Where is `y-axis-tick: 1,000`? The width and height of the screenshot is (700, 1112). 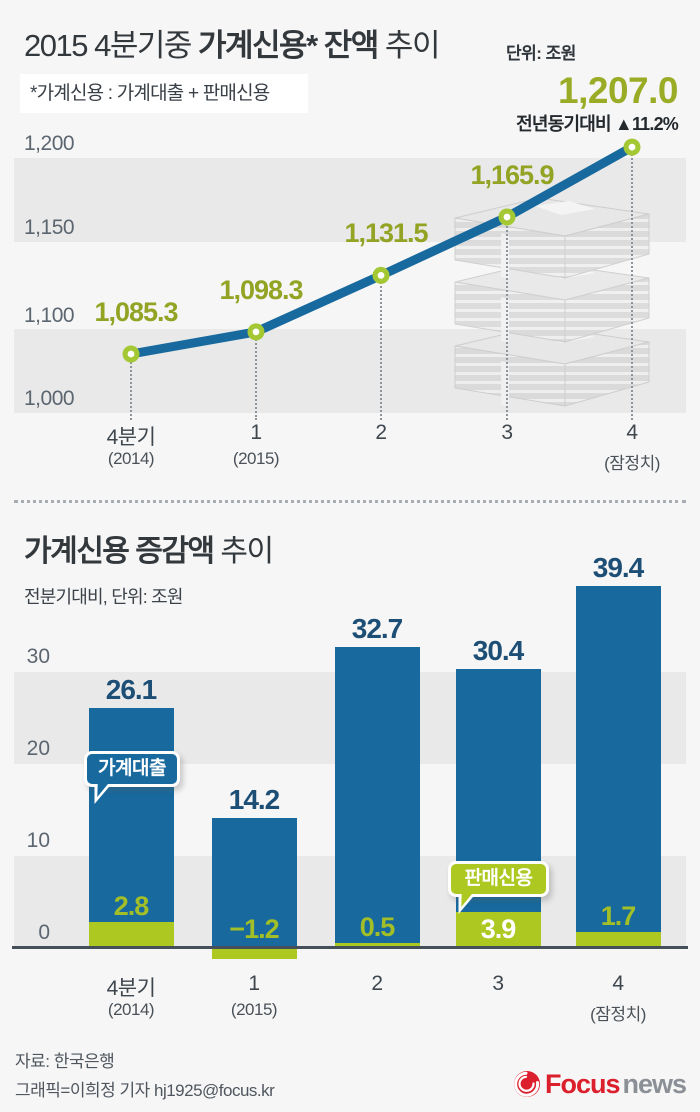 y-axis-tick: 1,000 is located at coordinates (49, 398).